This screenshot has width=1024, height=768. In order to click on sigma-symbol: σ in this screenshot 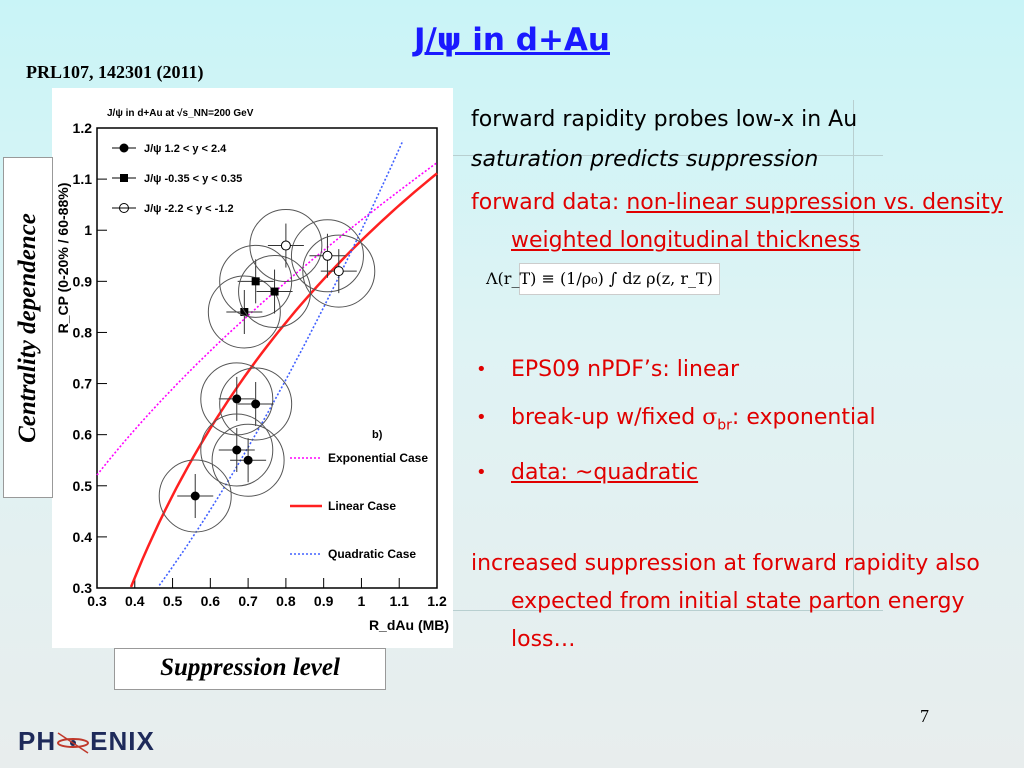, I will do `click(710, 417)`.